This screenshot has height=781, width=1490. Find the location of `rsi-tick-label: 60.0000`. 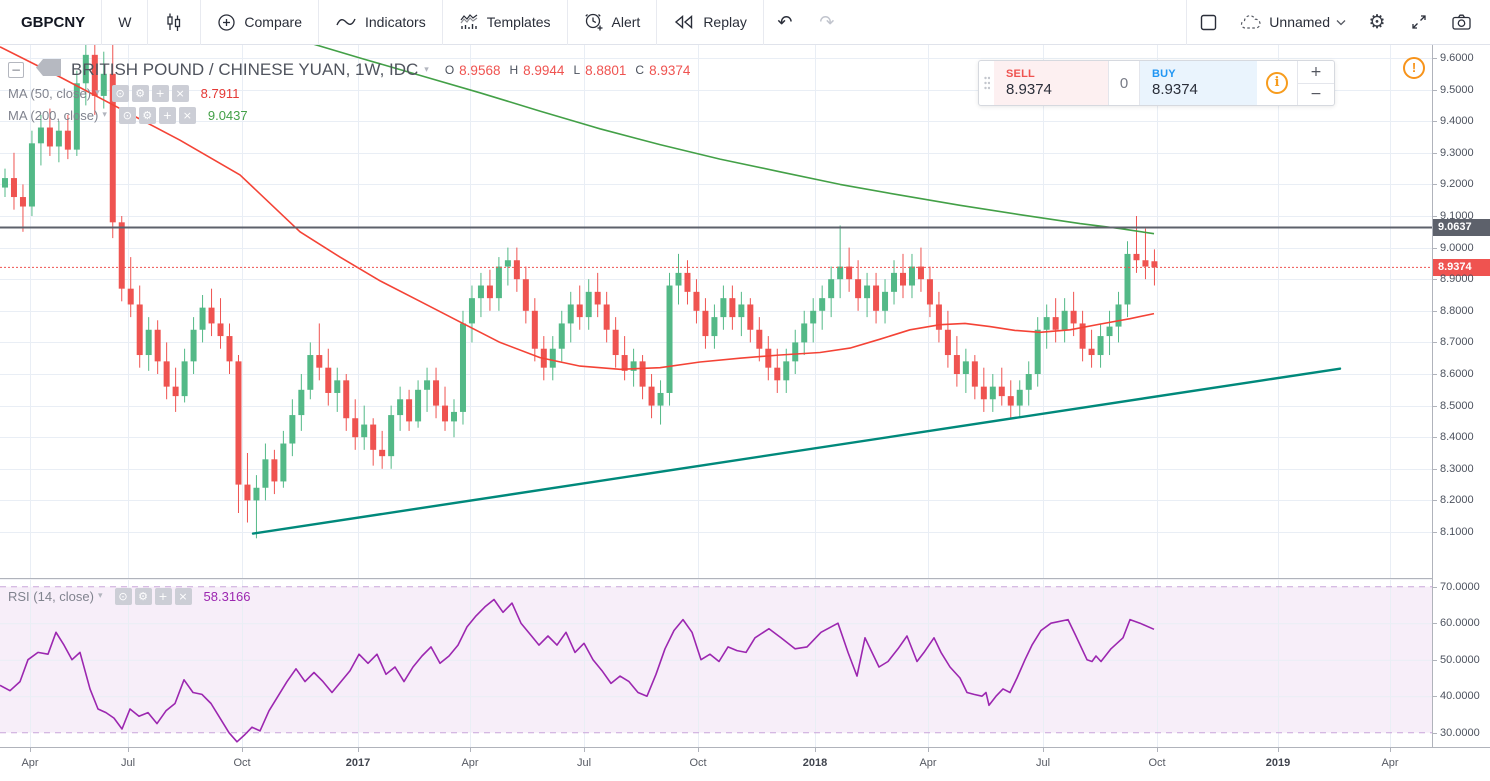

rsi-tick-label: 60.0000 is located at coordinates (1460, 623).